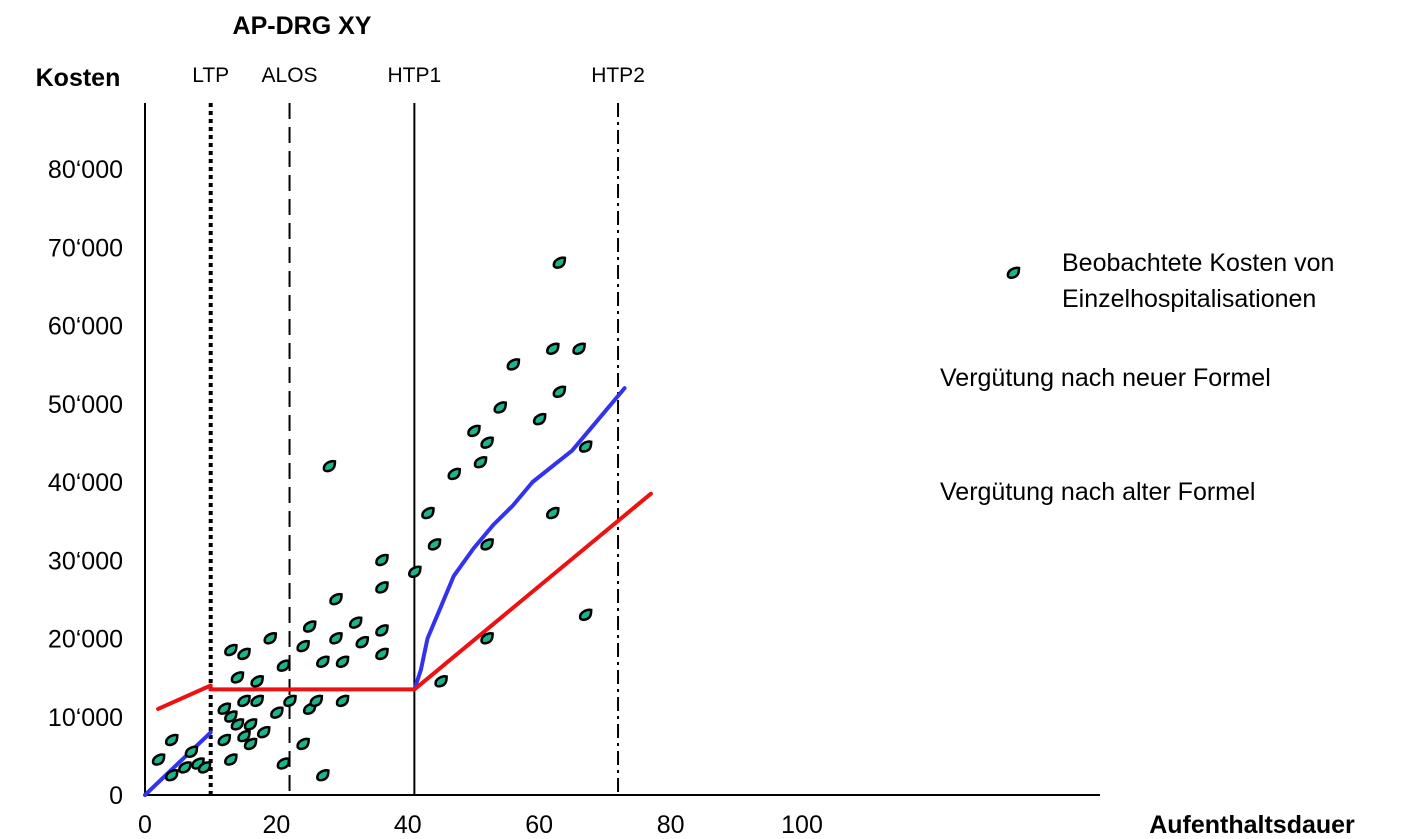 The width and height of the screenshot is (1417, 839). I want to click on ref-label-htp2: HTP2, so click(618, 75).